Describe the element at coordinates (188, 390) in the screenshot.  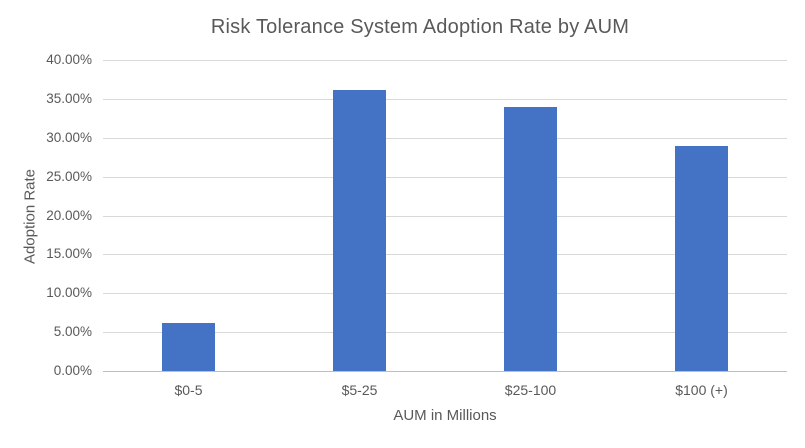
I see `x-category-label: $0-5` at that location.